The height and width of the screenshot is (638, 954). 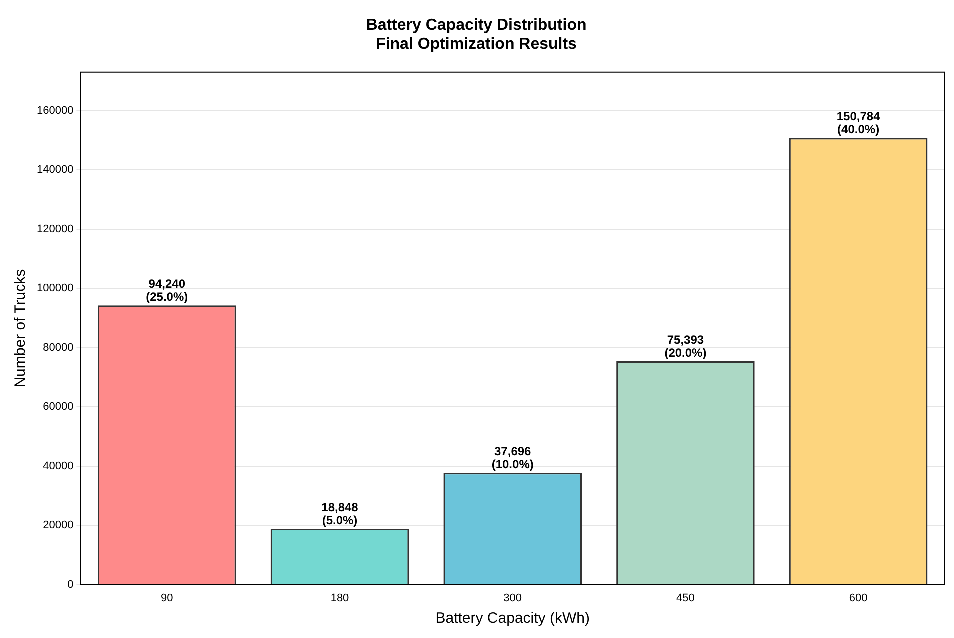 I want to click on y-tick-label: 40000, so click(x=58, y=466).